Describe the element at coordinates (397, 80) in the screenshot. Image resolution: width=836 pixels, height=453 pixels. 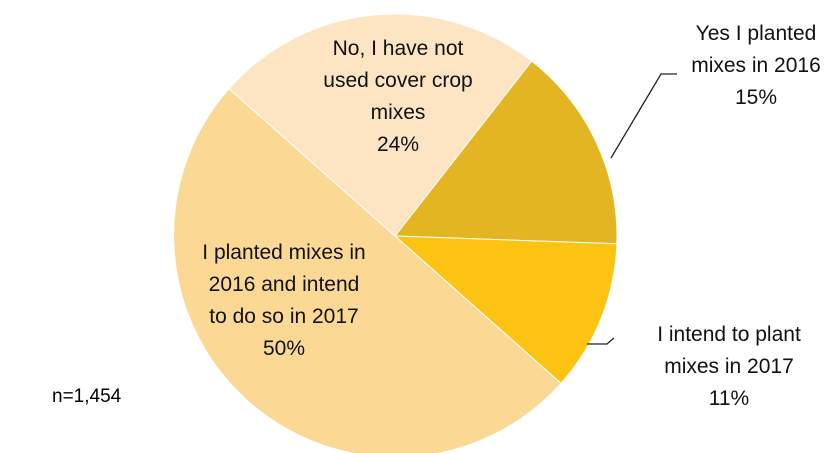
I see `slice-label-line: used cover crop` at that location.